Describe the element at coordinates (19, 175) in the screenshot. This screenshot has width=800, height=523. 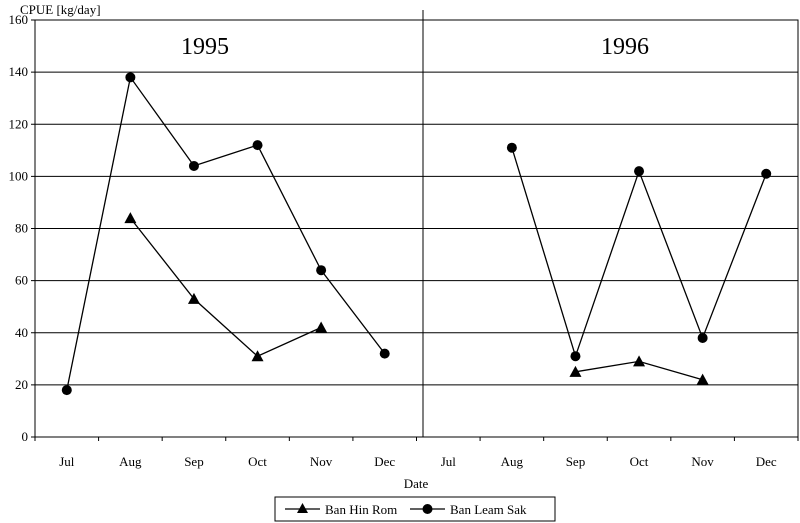
I see `y-tick-label-100: 100` at that location.